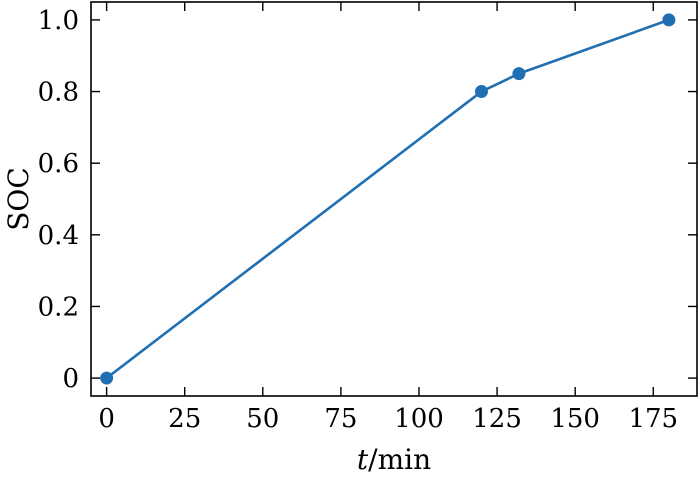 The width and height of the screenshot is (700, 478). I want to click on x-axis-label: t/min, so click(394, 459).